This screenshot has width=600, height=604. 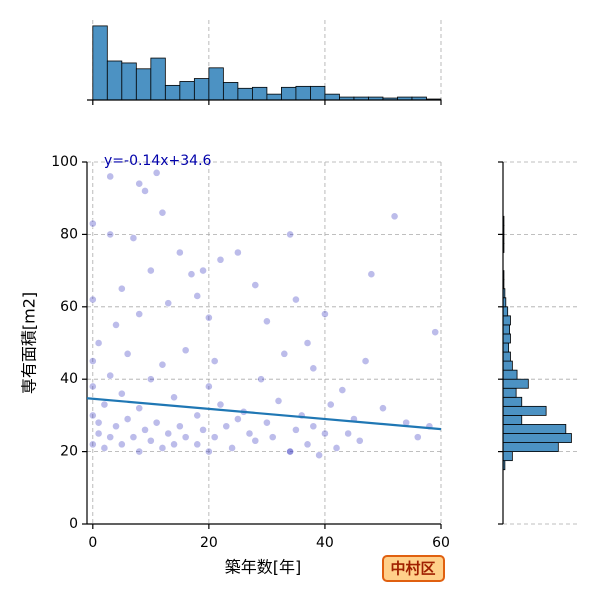 What do you see at coordinates (158, 161) in the screenshot?
I see `fit-label: y=-0.14x+34.6` at bounding box center [158, 161].